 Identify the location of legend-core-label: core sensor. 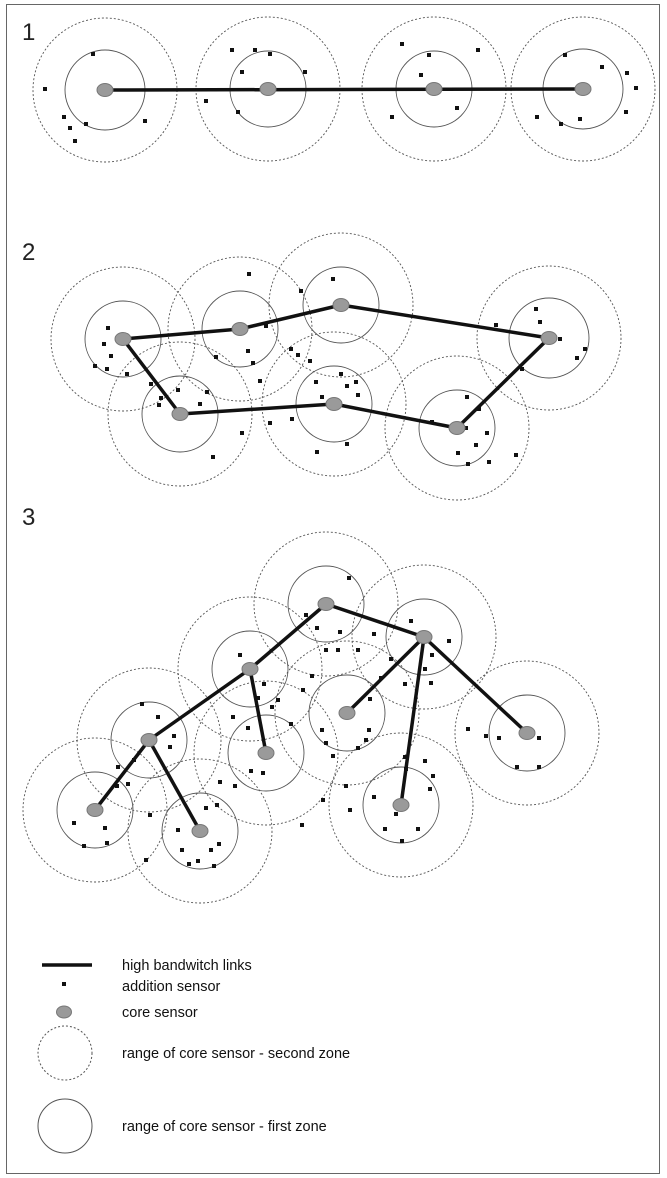
(160, 1013).